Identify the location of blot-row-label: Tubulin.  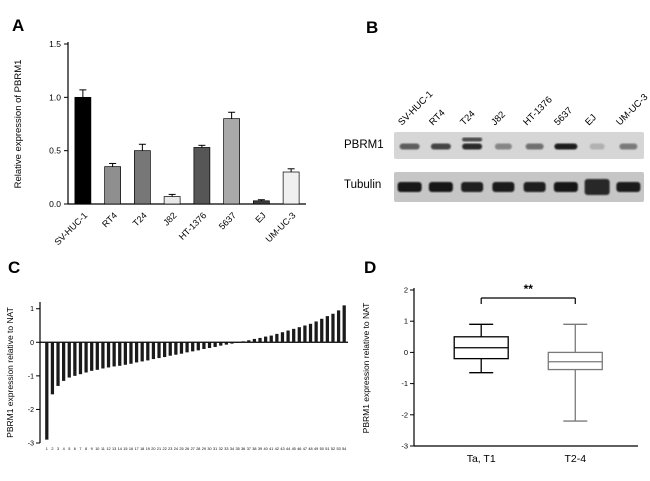
(363, 185).